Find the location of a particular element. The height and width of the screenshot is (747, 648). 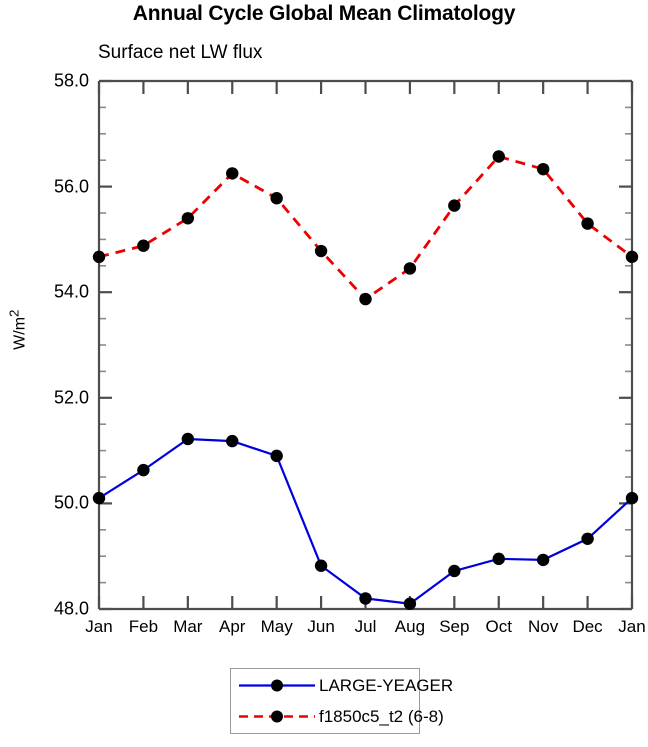

legend-label-f1850c5-t2: f1850c5_t2 (6-8) is located at coordinates (381, 716).